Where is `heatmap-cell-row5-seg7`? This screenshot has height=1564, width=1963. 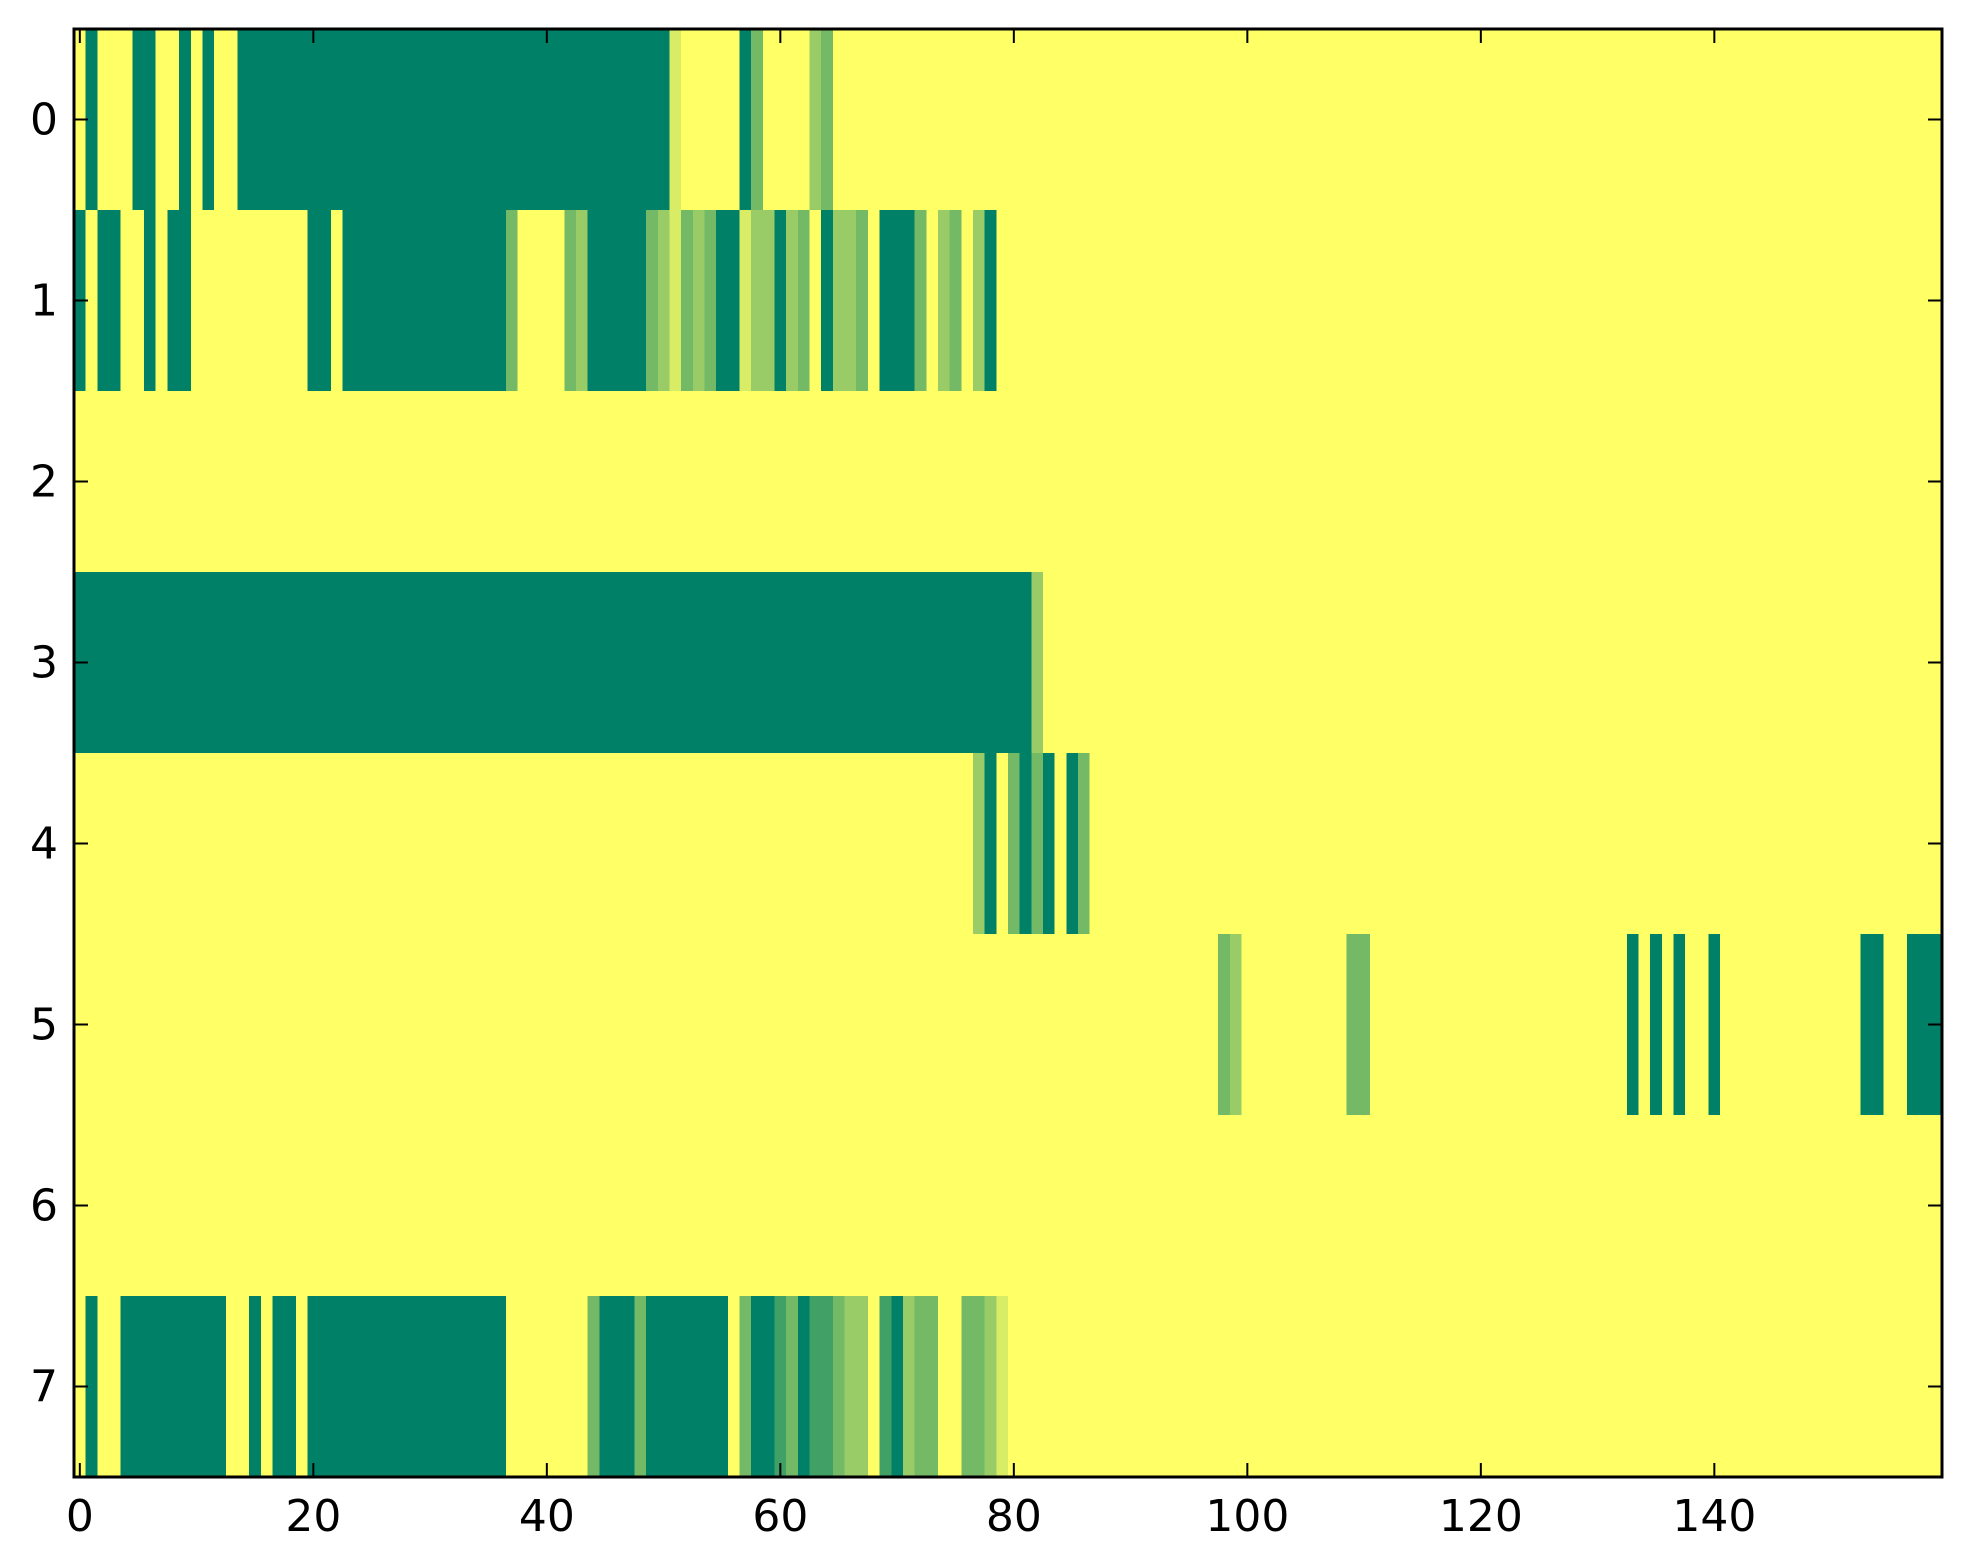 heatmap-cell-row5-seg7 is located at coordinates (1872, 1024).